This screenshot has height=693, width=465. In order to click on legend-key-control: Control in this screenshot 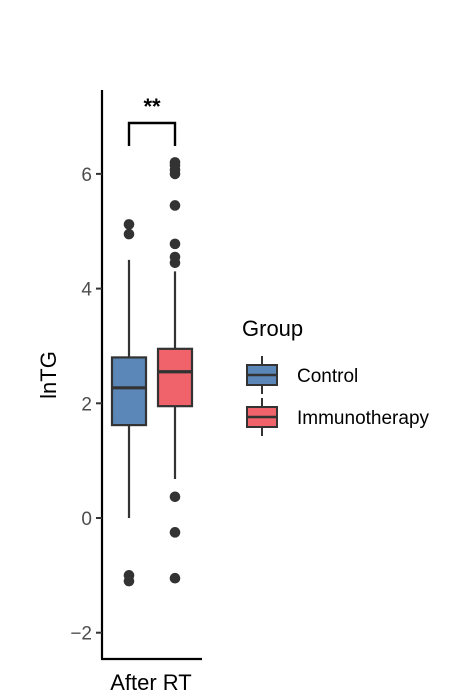, I will do `click(302, 375)`.